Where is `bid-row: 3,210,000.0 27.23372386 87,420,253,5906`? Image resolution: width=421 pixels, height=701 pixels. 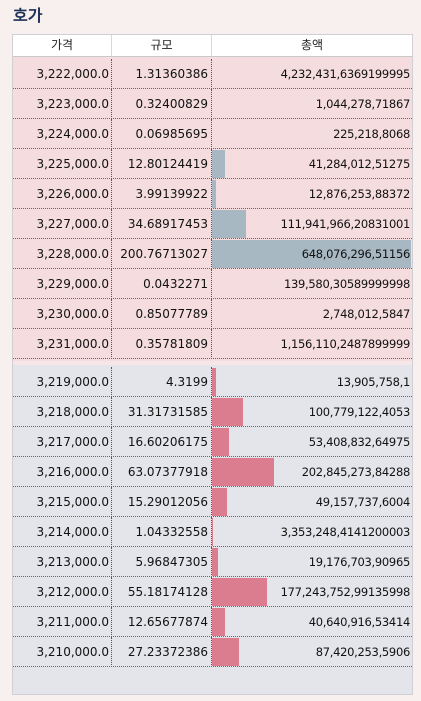
bid-row: 3,210,000.0 27.23372386 87,420,253,5906 is located at coordinates (212, 652).